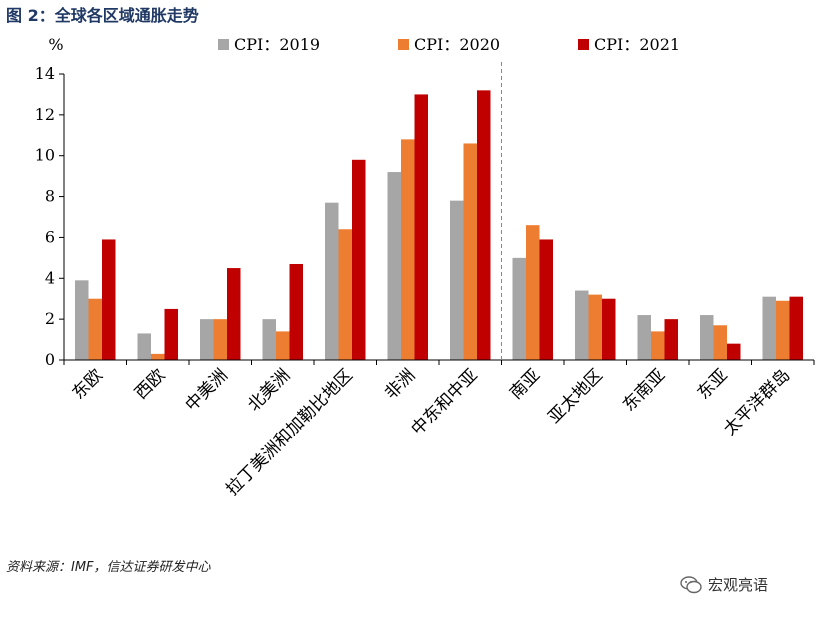 This screenshot has height=620, width=824. What do you see at coordinates (45, 73) in the screenshot?
I see `y-tick-label: 14` at bounding box center [45, 73].